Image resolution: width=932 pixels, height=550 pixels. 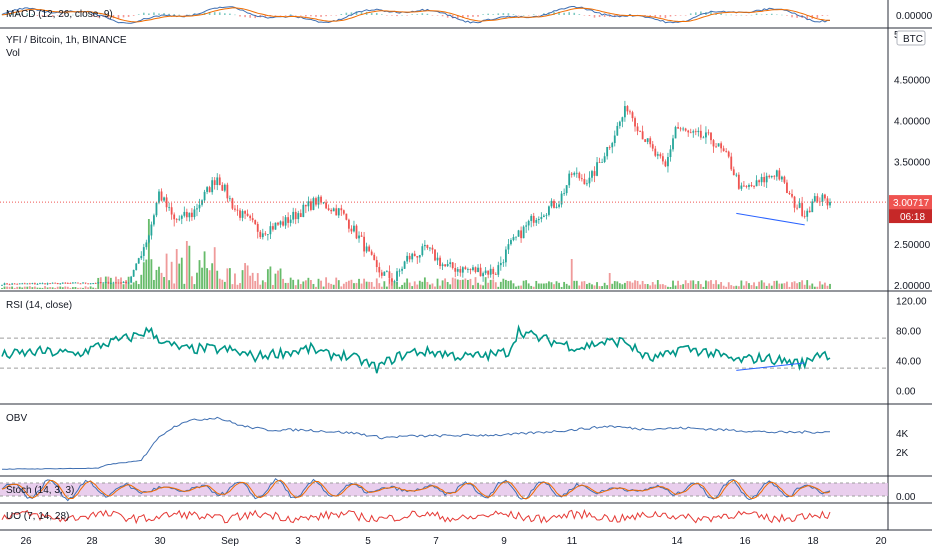 What do you see at coordinates (415, 15) in the screenshot?
I see `macd-signal-line` at bounding box center [415, 15].